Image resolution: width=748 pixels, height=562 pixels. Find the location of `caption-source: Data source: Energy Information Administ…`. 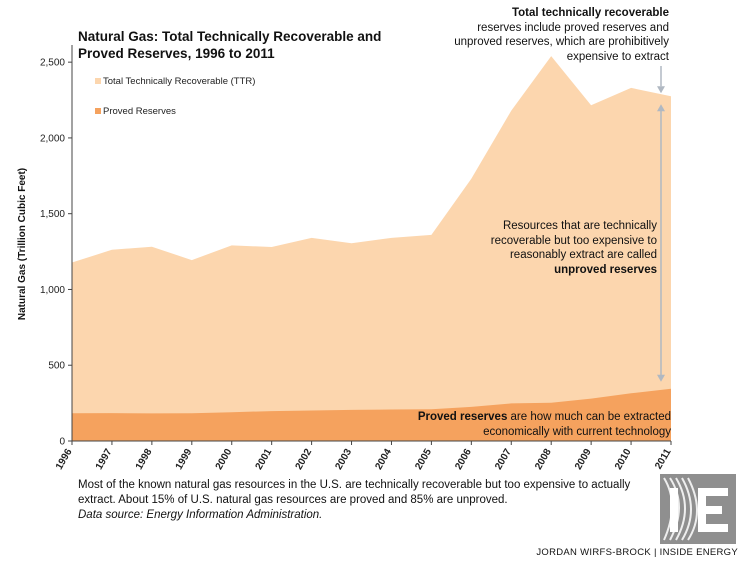

caption-source: Data source: Energy Information Administ… is located at coordinates (200, 515).